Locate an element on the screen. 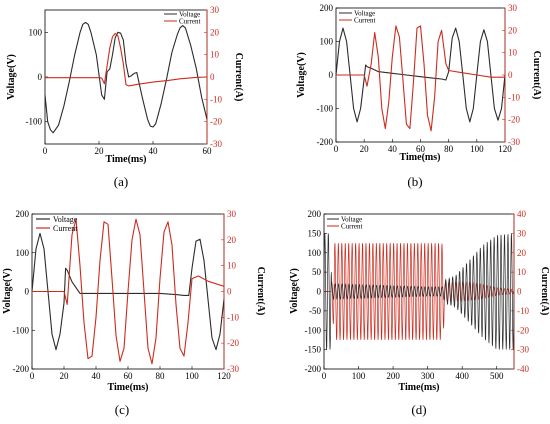  panel-b-xtick-label: 100 is located at coordinates (477, 149).